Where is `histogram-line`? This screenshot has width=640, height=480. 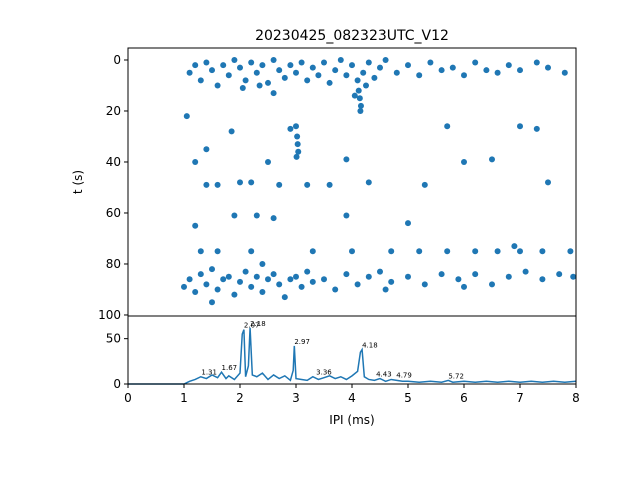
histogram-line is located at coordinates (352, 356).